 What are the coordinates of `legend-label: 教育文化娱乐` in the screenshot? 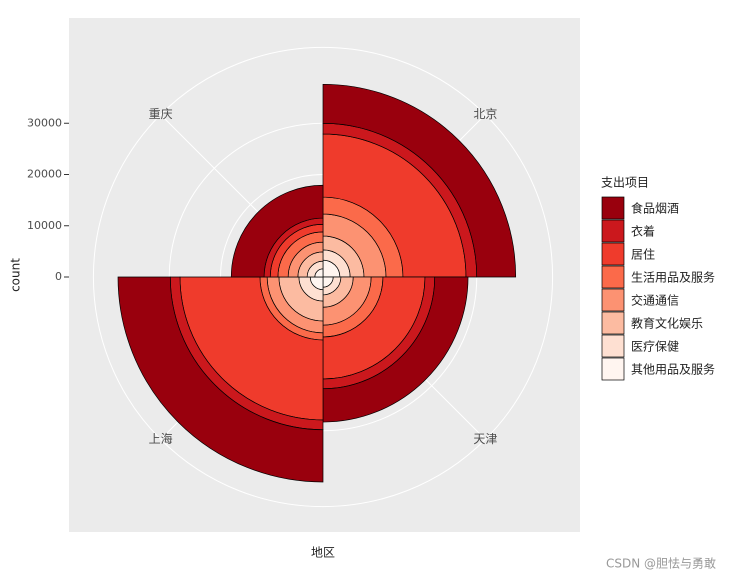 It's located at (667, 323).